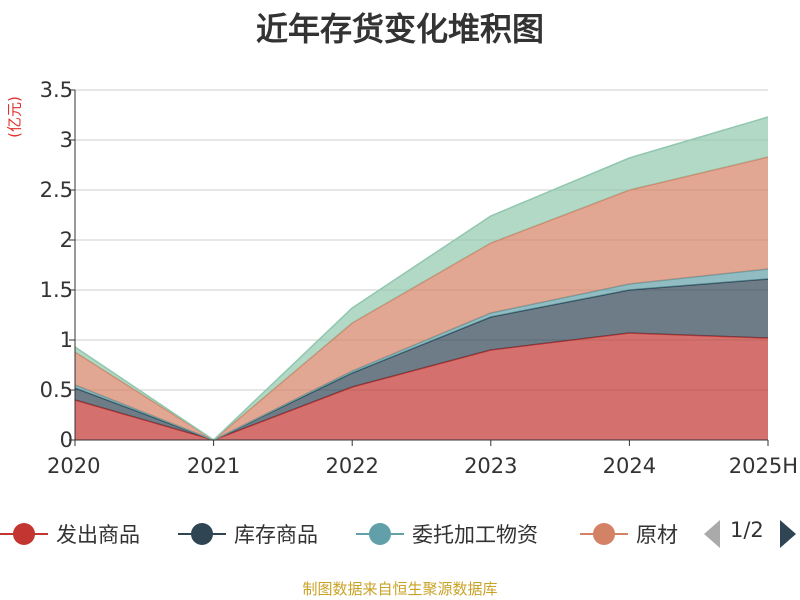 This screenshot has width=800, height=600. Describe the element at coordinates (747, 530) in the screenshot. I see `legend-page-indicator: 1/2` at that location.